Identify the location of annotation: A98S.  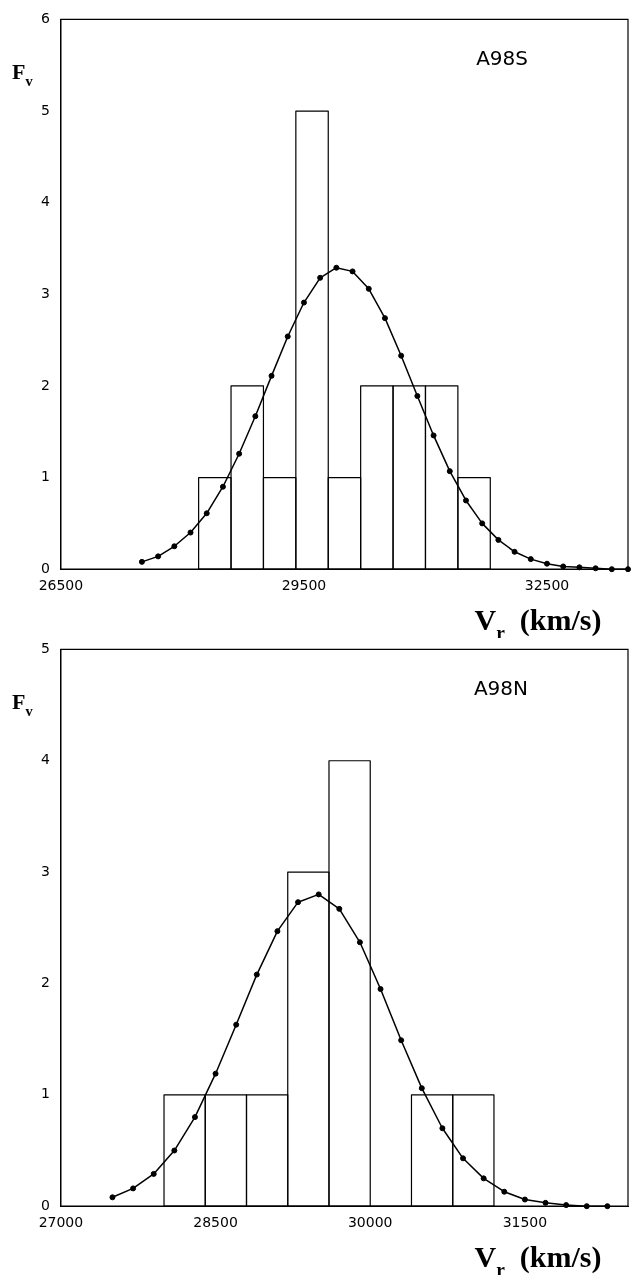
(502, 57).